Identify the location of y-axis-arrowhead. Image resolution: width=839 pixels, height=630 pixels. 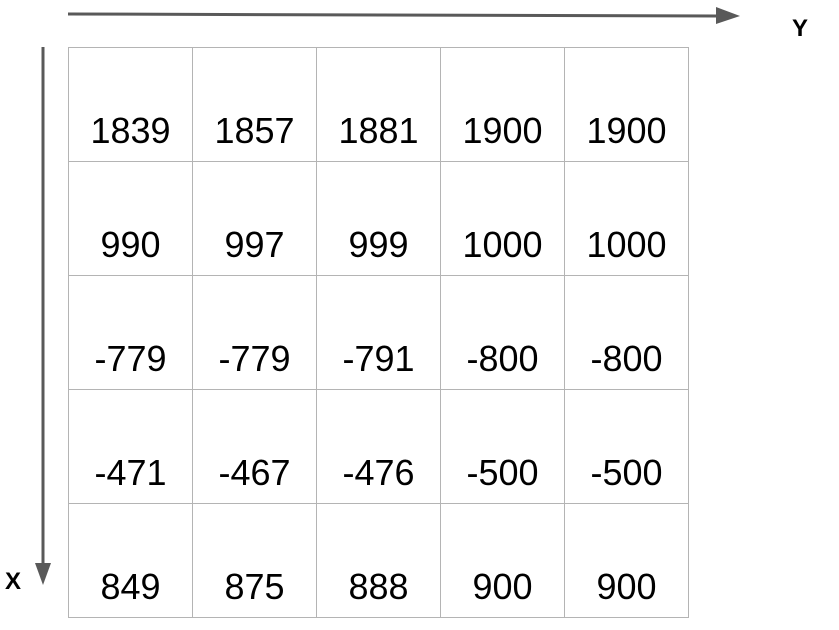
(728, 15).